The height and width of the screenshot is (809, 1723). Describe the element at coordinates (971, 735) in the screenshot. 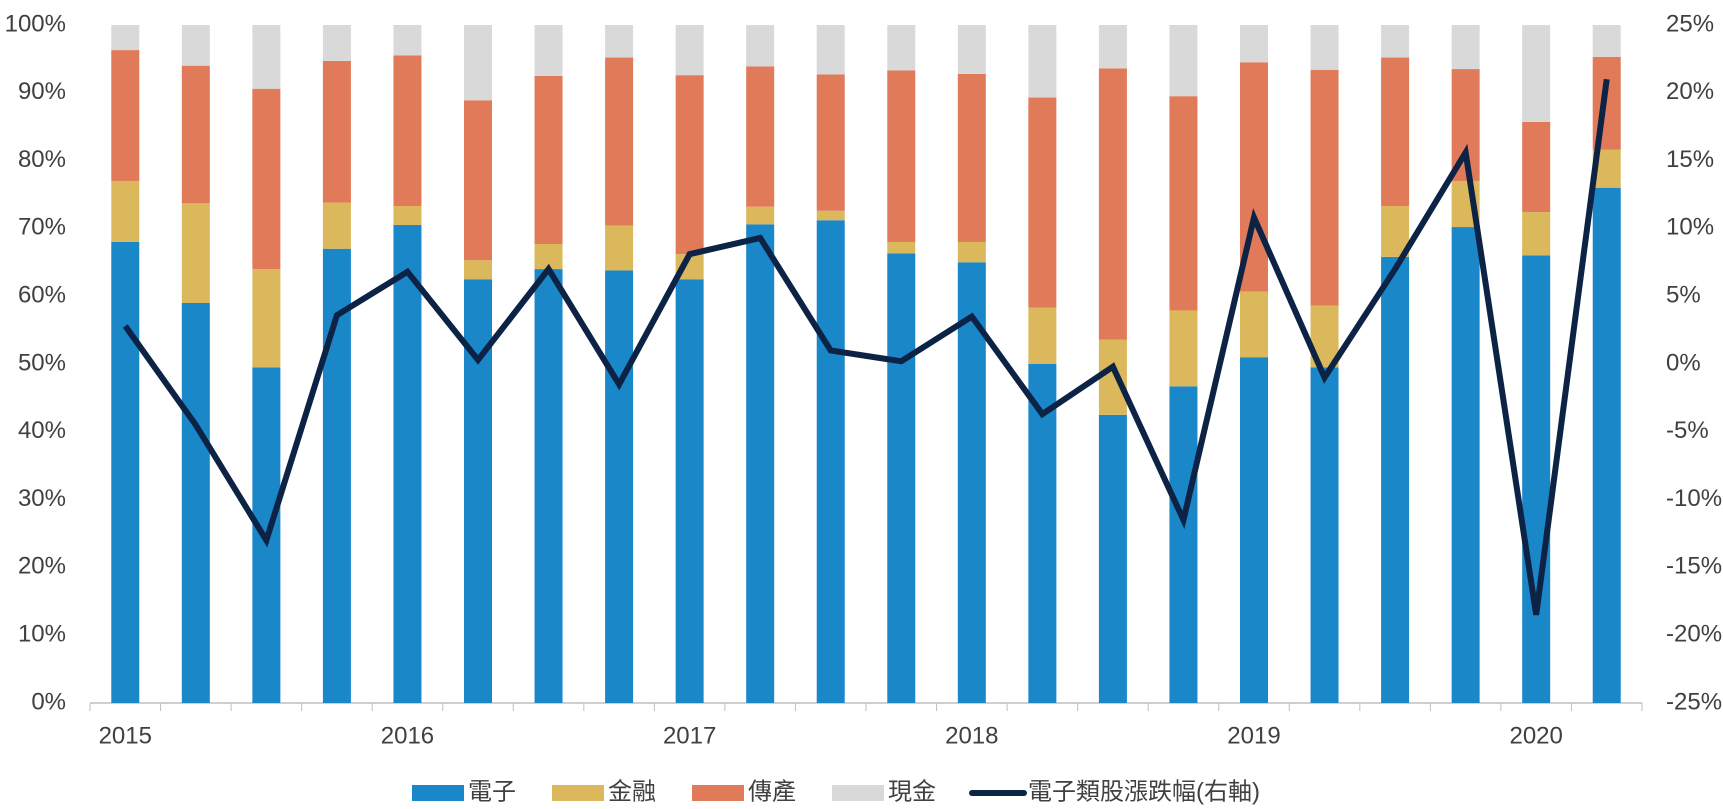

I see `x-tick-label: 2018` at that location.